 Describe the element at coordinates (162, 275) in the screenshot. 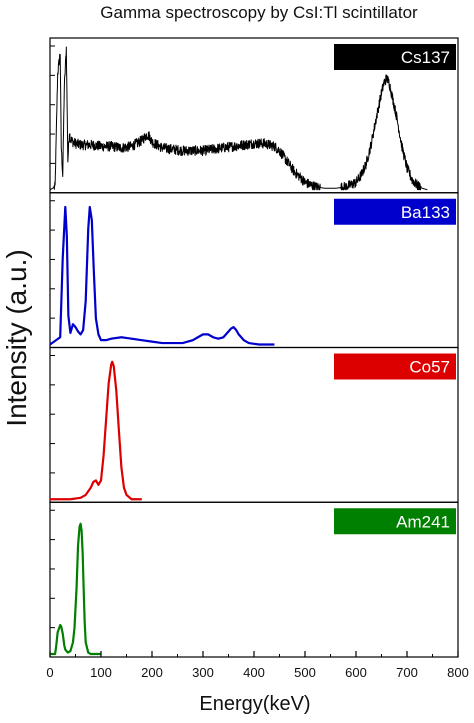

I see `series-ba133-line` at that location.